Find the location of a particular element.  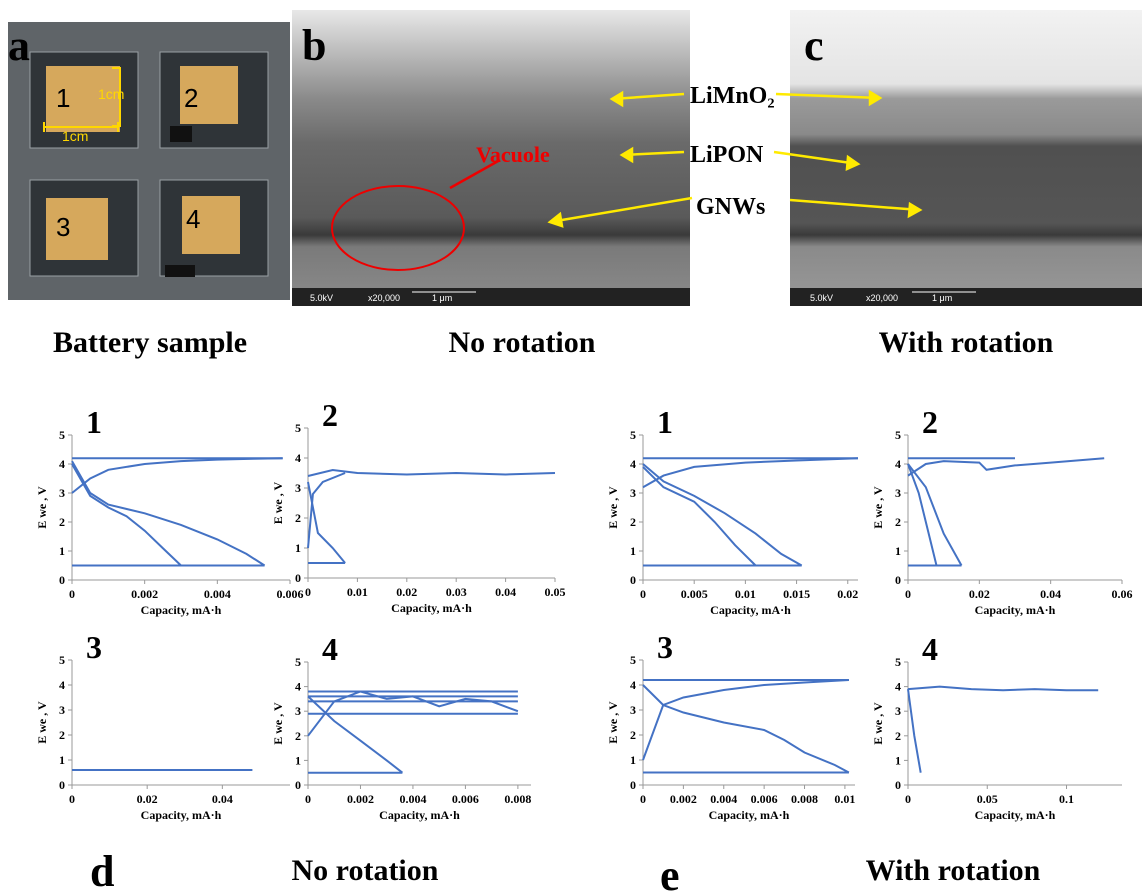

panel-letter: d is located at coordinates (102, 870).